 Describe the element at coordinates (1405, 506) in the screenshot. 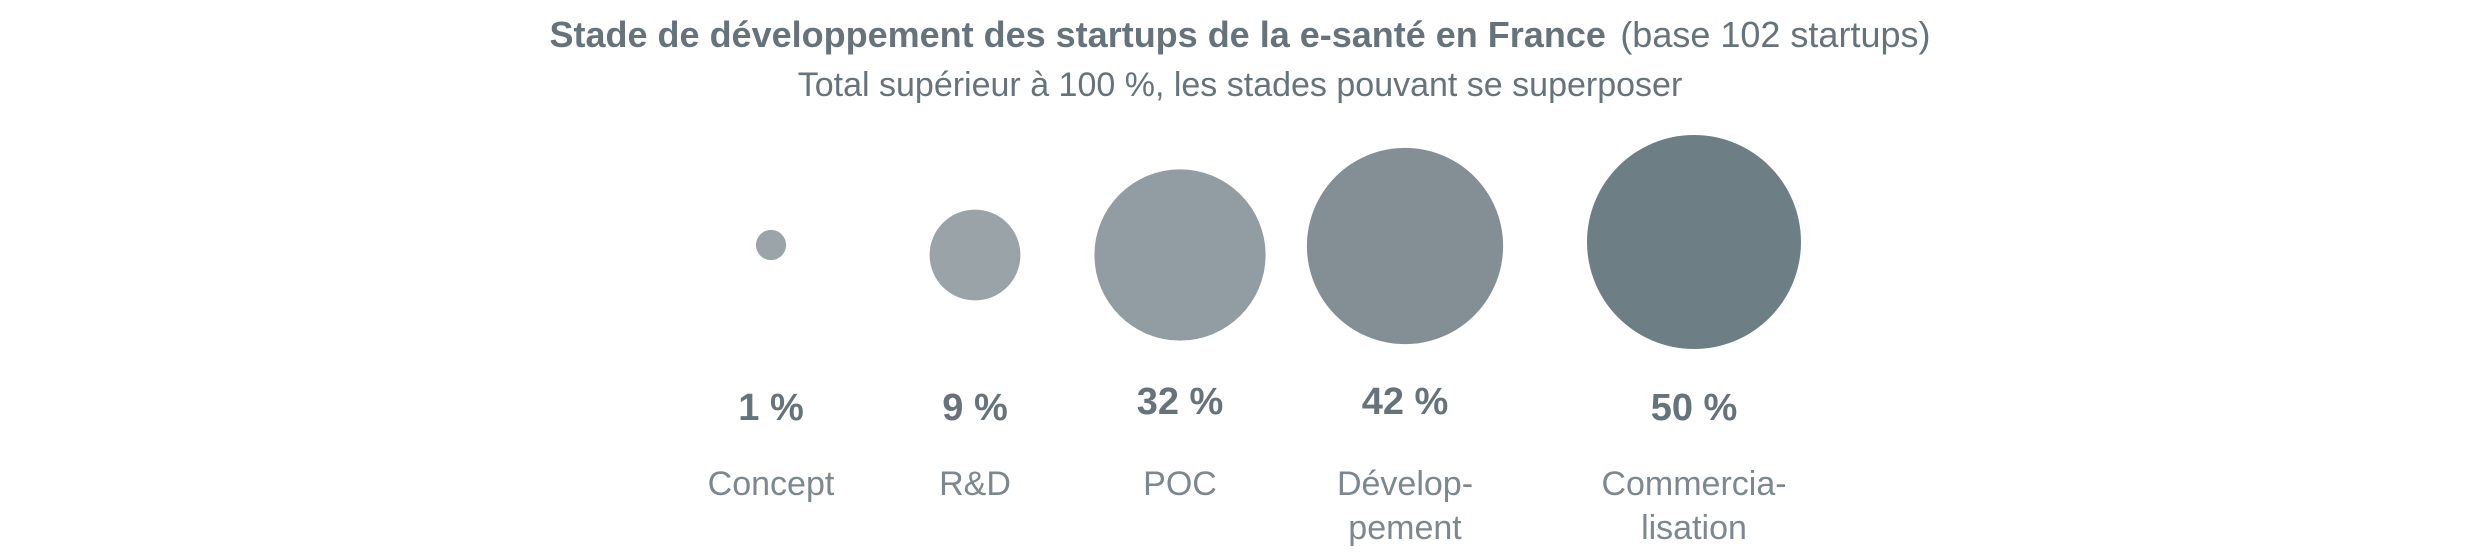

I see `category-label-4: Dévelop-pement` at that location.